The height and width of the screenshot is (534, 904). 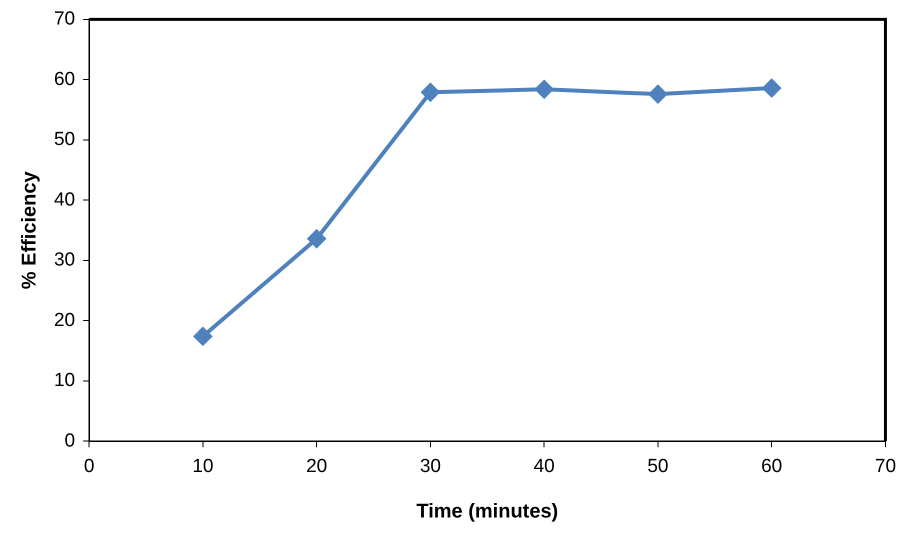 I want to click on x-axis-title: Time (minutes), so click(x=487, y=511).